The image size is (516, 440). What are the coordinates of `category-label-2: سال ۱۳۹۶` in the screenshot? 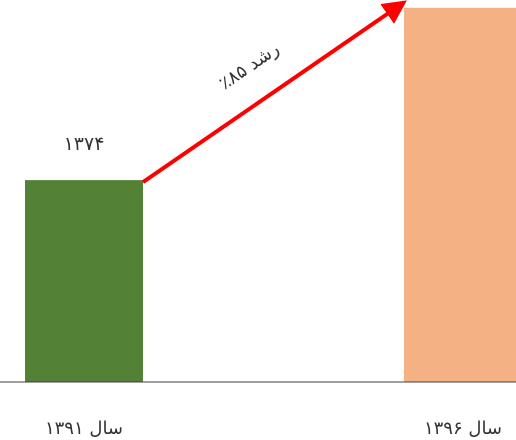 It's located at (463, 428).